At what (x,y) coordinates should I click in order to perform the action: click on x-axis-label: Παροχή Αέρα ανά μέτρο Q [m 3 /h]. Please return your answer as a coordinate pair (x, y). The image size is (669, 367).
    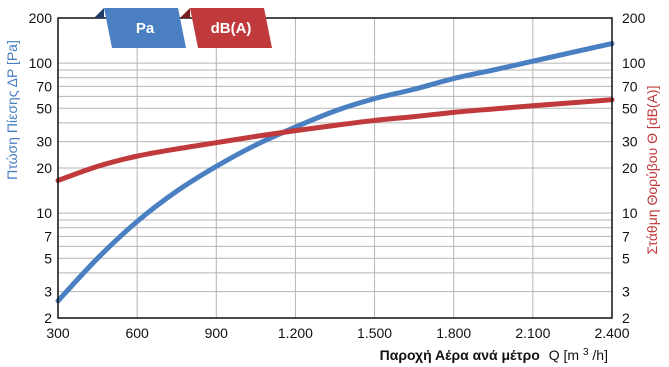
    Looking at the image, I should click on (494, 352).